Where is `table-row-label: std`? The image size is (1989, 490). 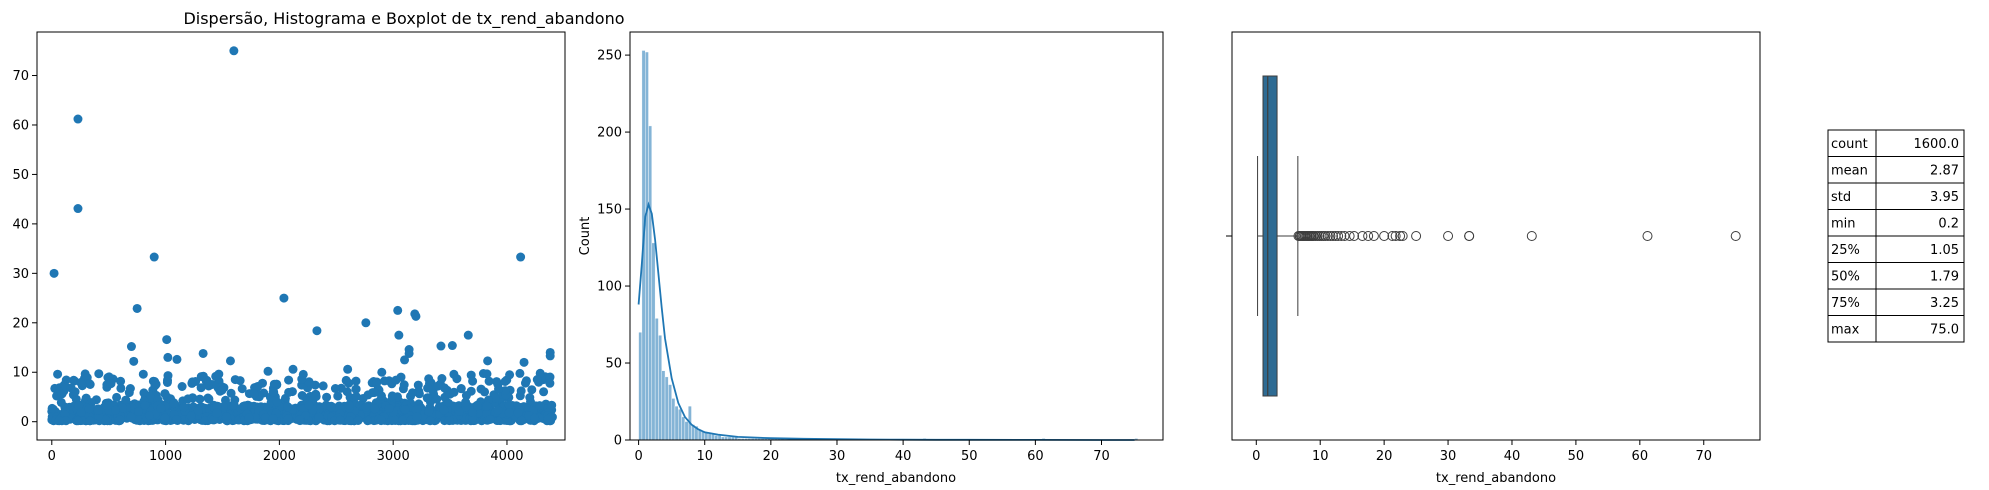 table-row-label: std is located at coordinates (1841, 197).